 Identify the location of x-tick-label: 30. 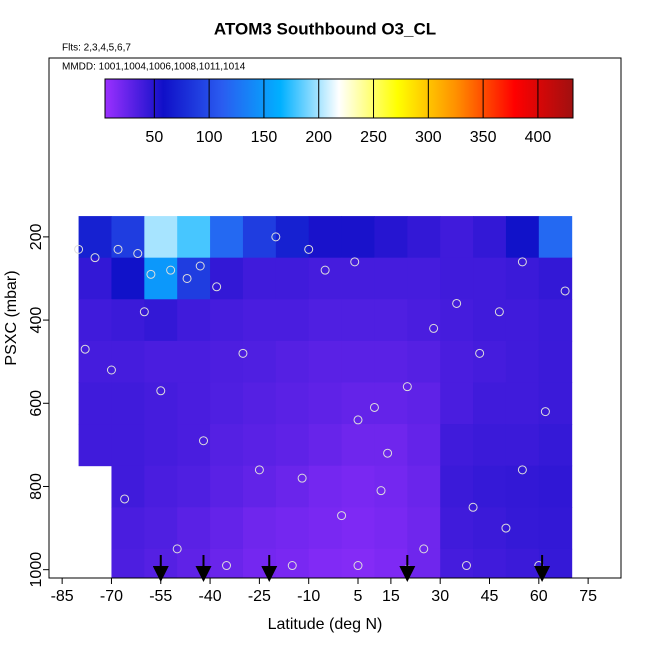
(440, 596).